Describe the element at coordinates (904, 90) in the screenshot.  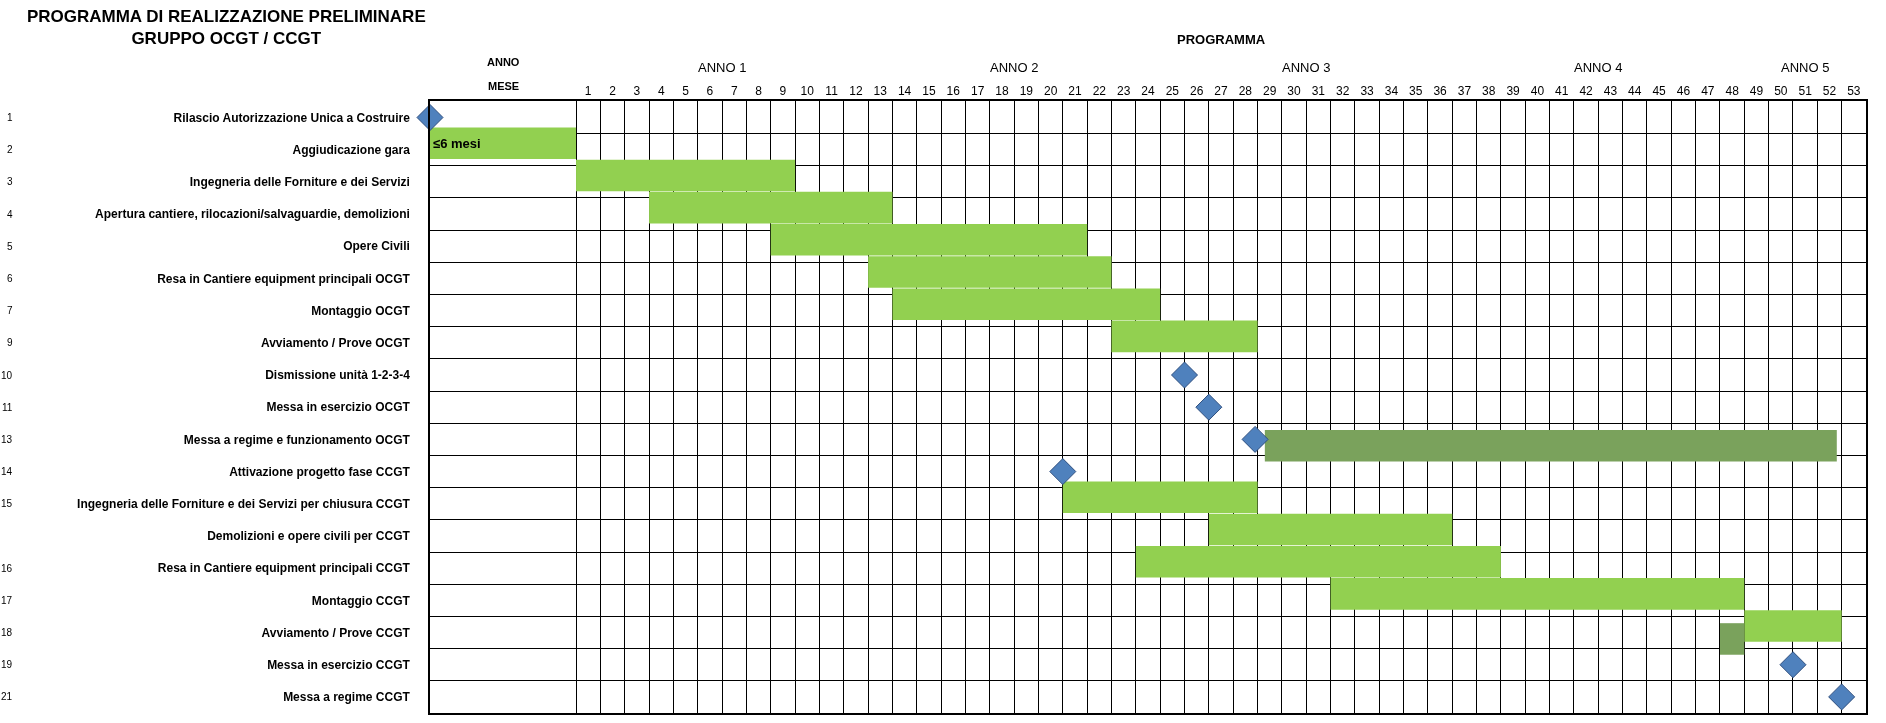
I see `x-tick-label: 14` at that location.